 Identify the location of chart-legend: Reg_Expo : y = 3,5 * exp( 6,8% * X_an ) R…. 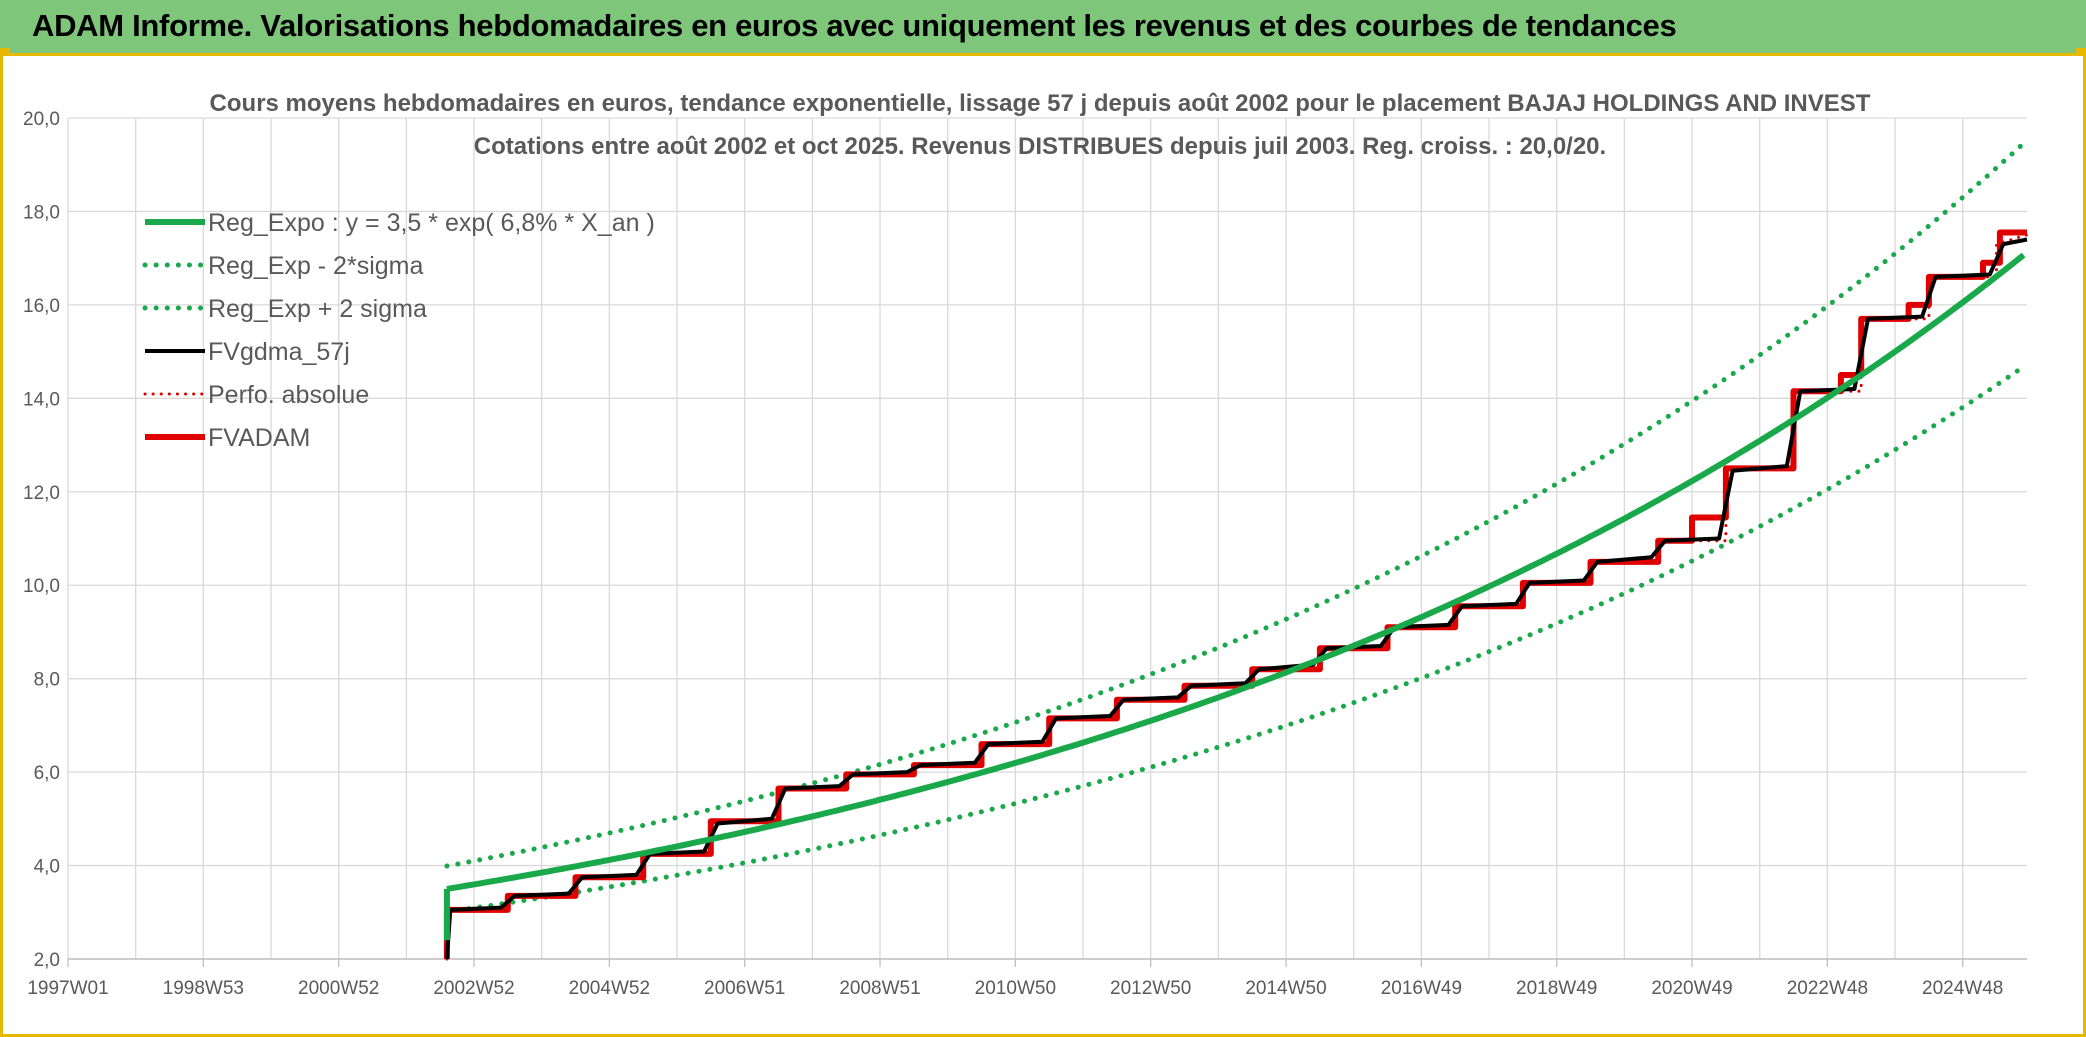
(398, 330).